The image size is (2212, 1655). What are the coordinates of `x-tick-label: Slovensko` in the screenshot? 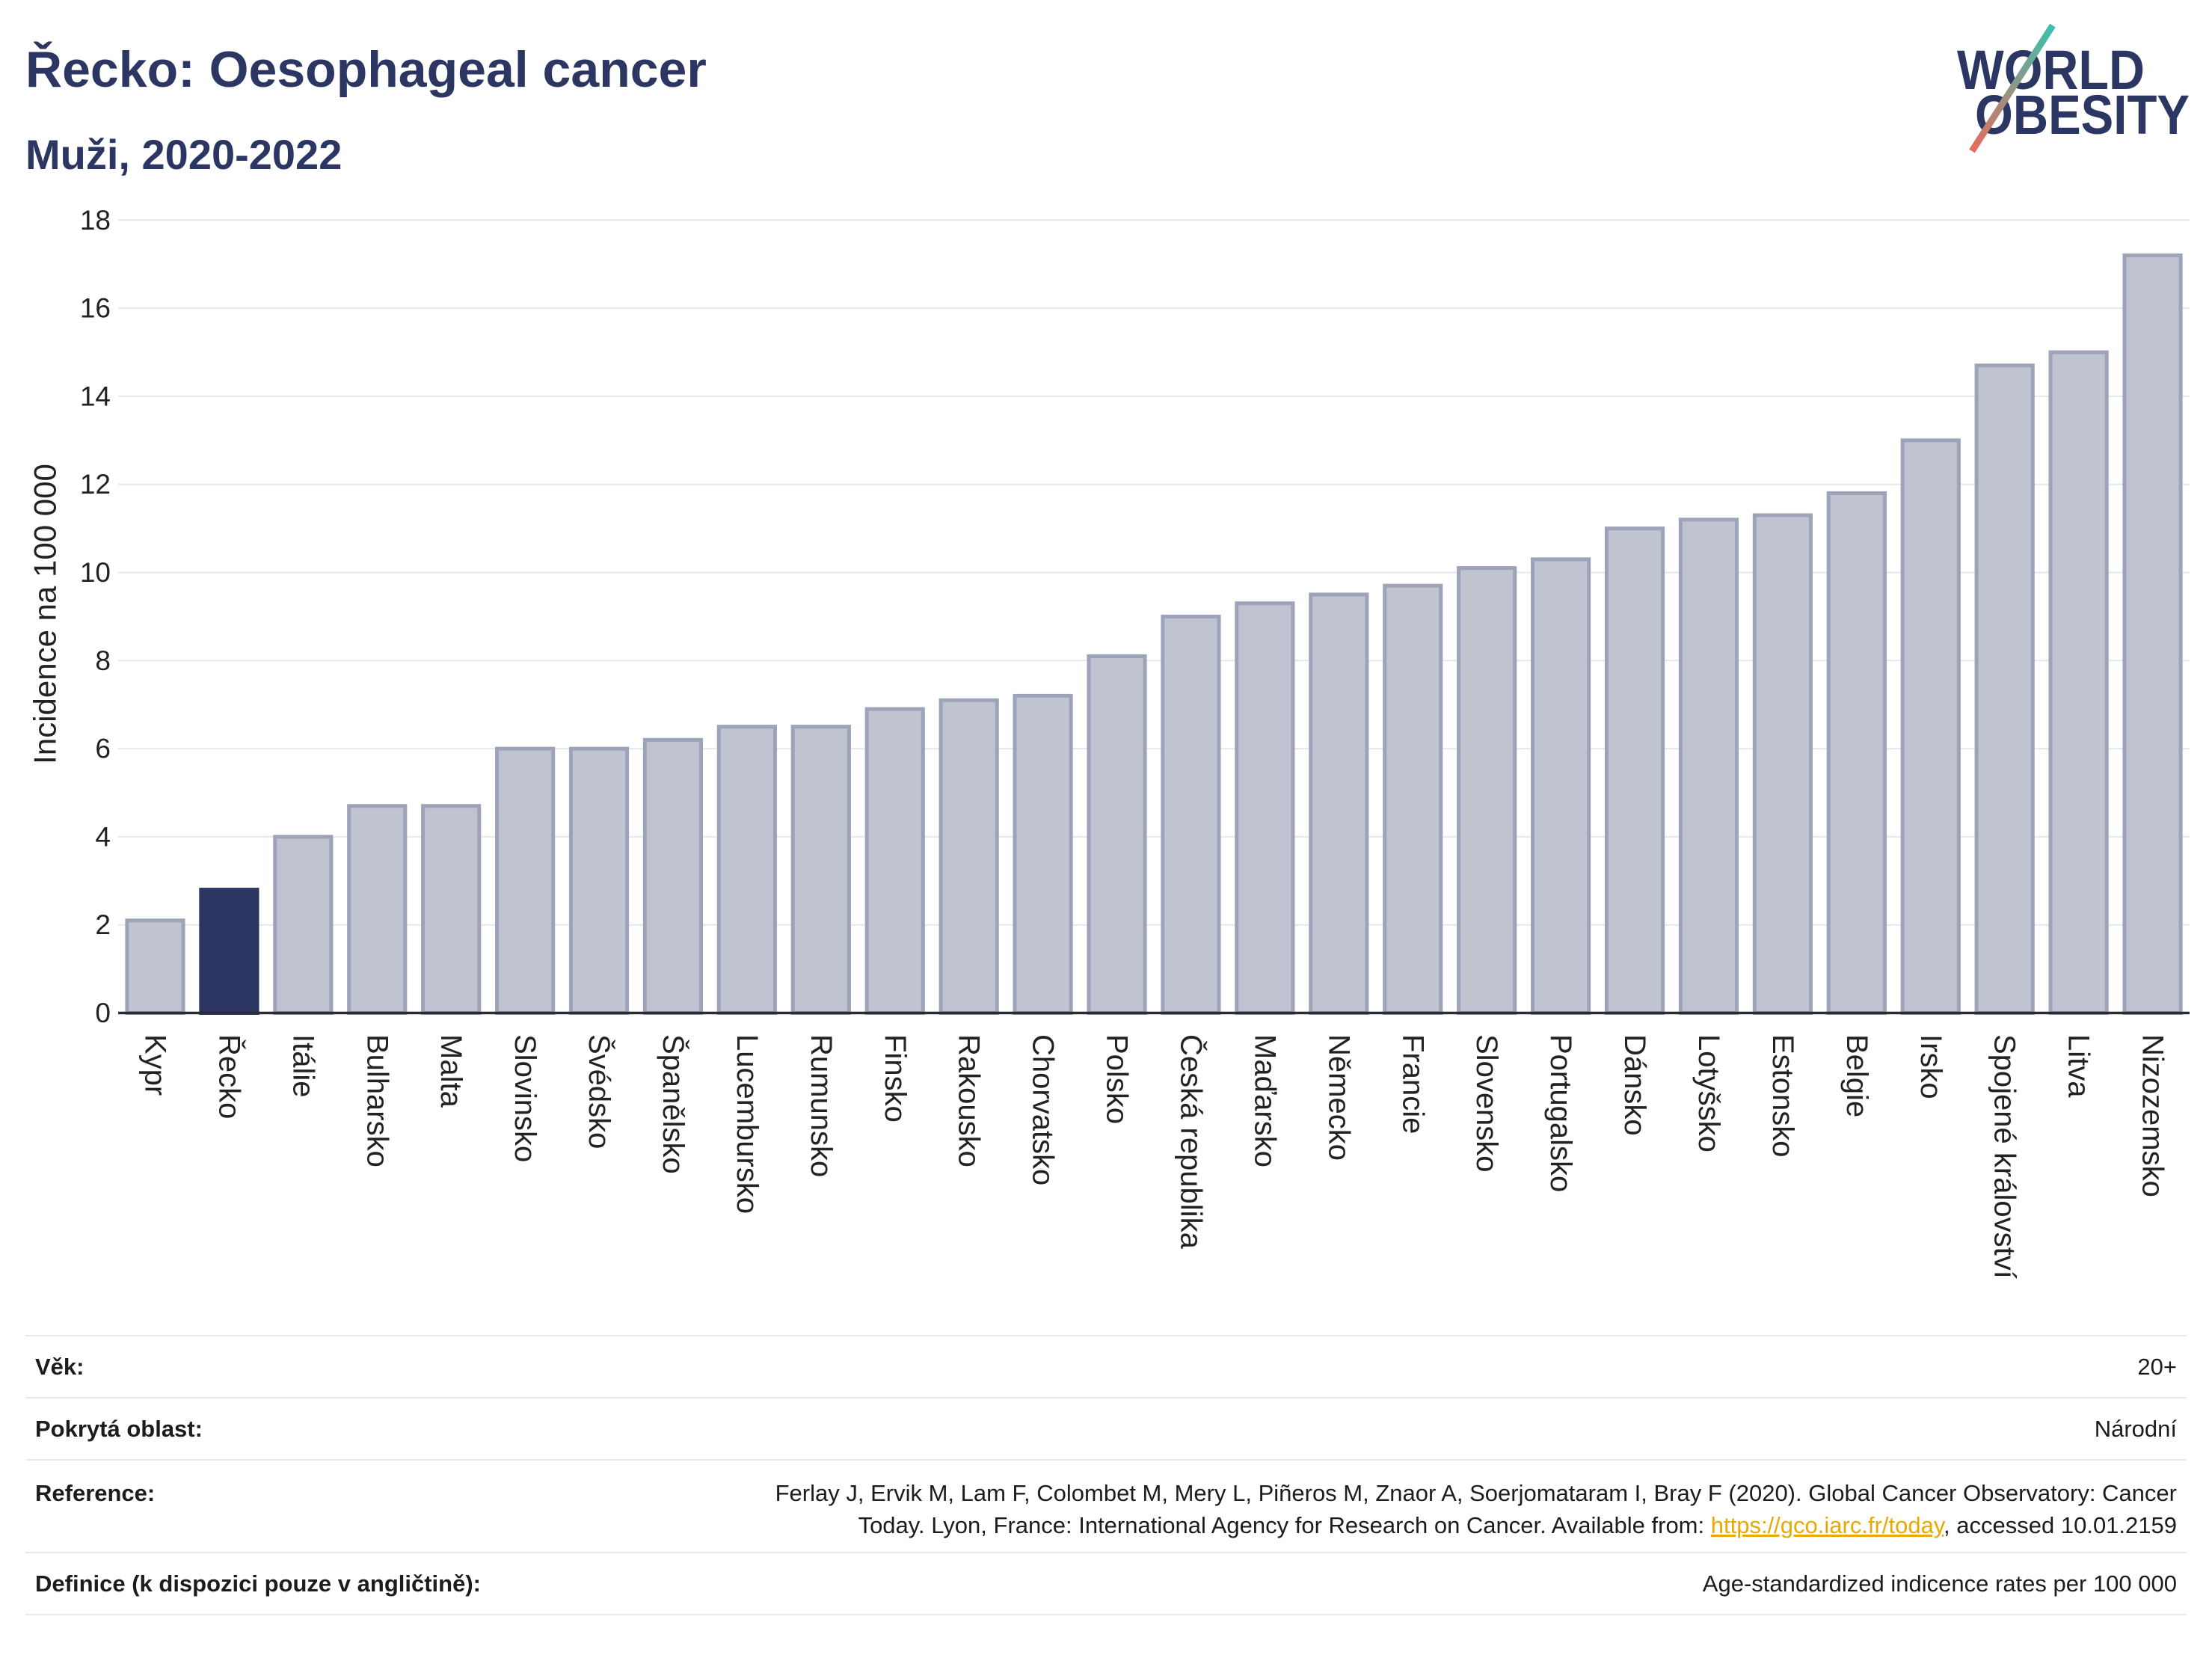 It's located at (1486, 1103).